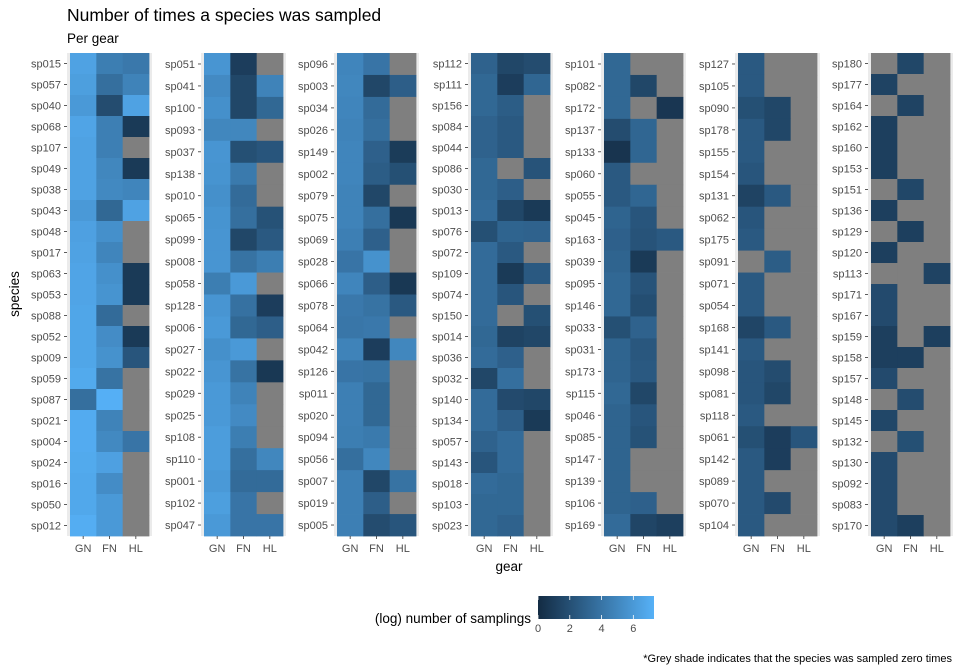 The width and height of the screenshot is (960, 672). What do you see at coordinates (847, 128) in the screenshot?
I see `y-tick-label: sp162` at bounding box center [847, 128].